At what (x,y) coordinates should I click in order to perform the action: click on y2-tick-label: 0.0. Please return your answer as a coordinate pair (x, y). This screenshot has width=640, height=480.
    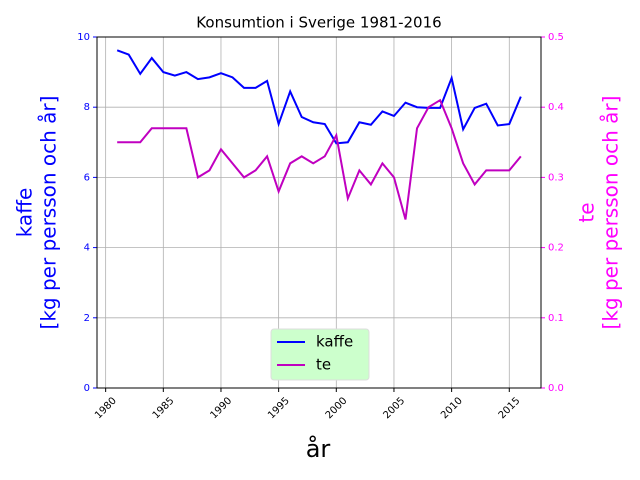
    Looking at the image, I should click on (556, 388).